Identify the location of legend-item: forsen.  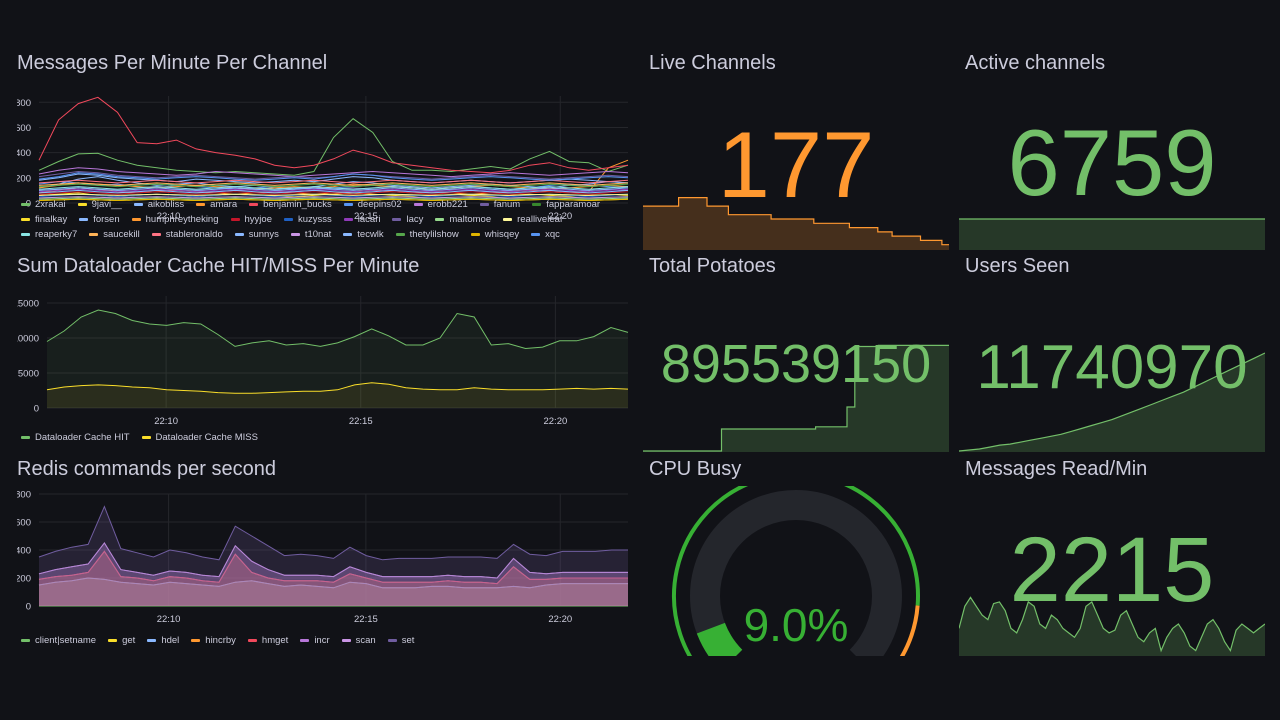
(99, 219).